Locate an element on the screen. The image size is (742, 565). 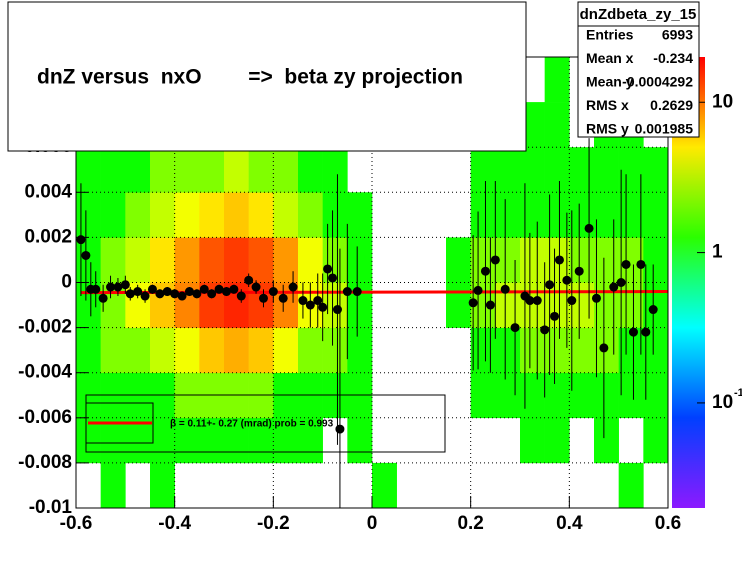
legend-box: β = 0.11+- 0.27 (mrad) prob = 0.993 is located at coordinates (265, 423).